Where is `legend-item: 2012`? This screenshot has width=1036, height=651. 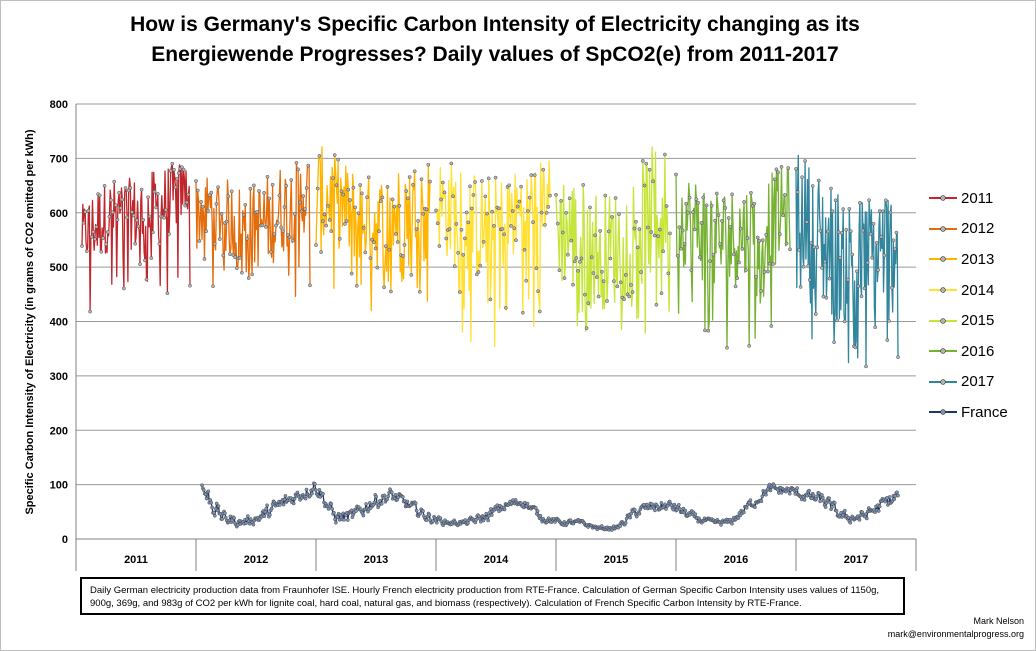 legend-item: 2012 is located at coordinates (979, 229).